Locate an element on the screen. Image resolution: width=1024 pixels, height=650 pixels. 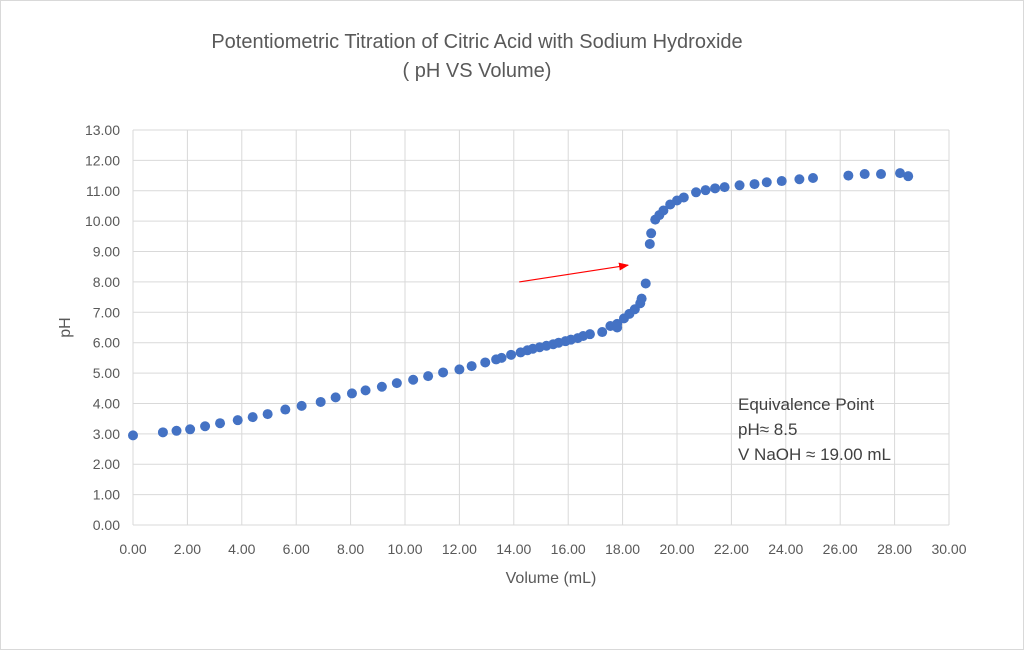
annotation-line: V NaOH ≈ 19.00 mL is located at coordinates (814, 454).